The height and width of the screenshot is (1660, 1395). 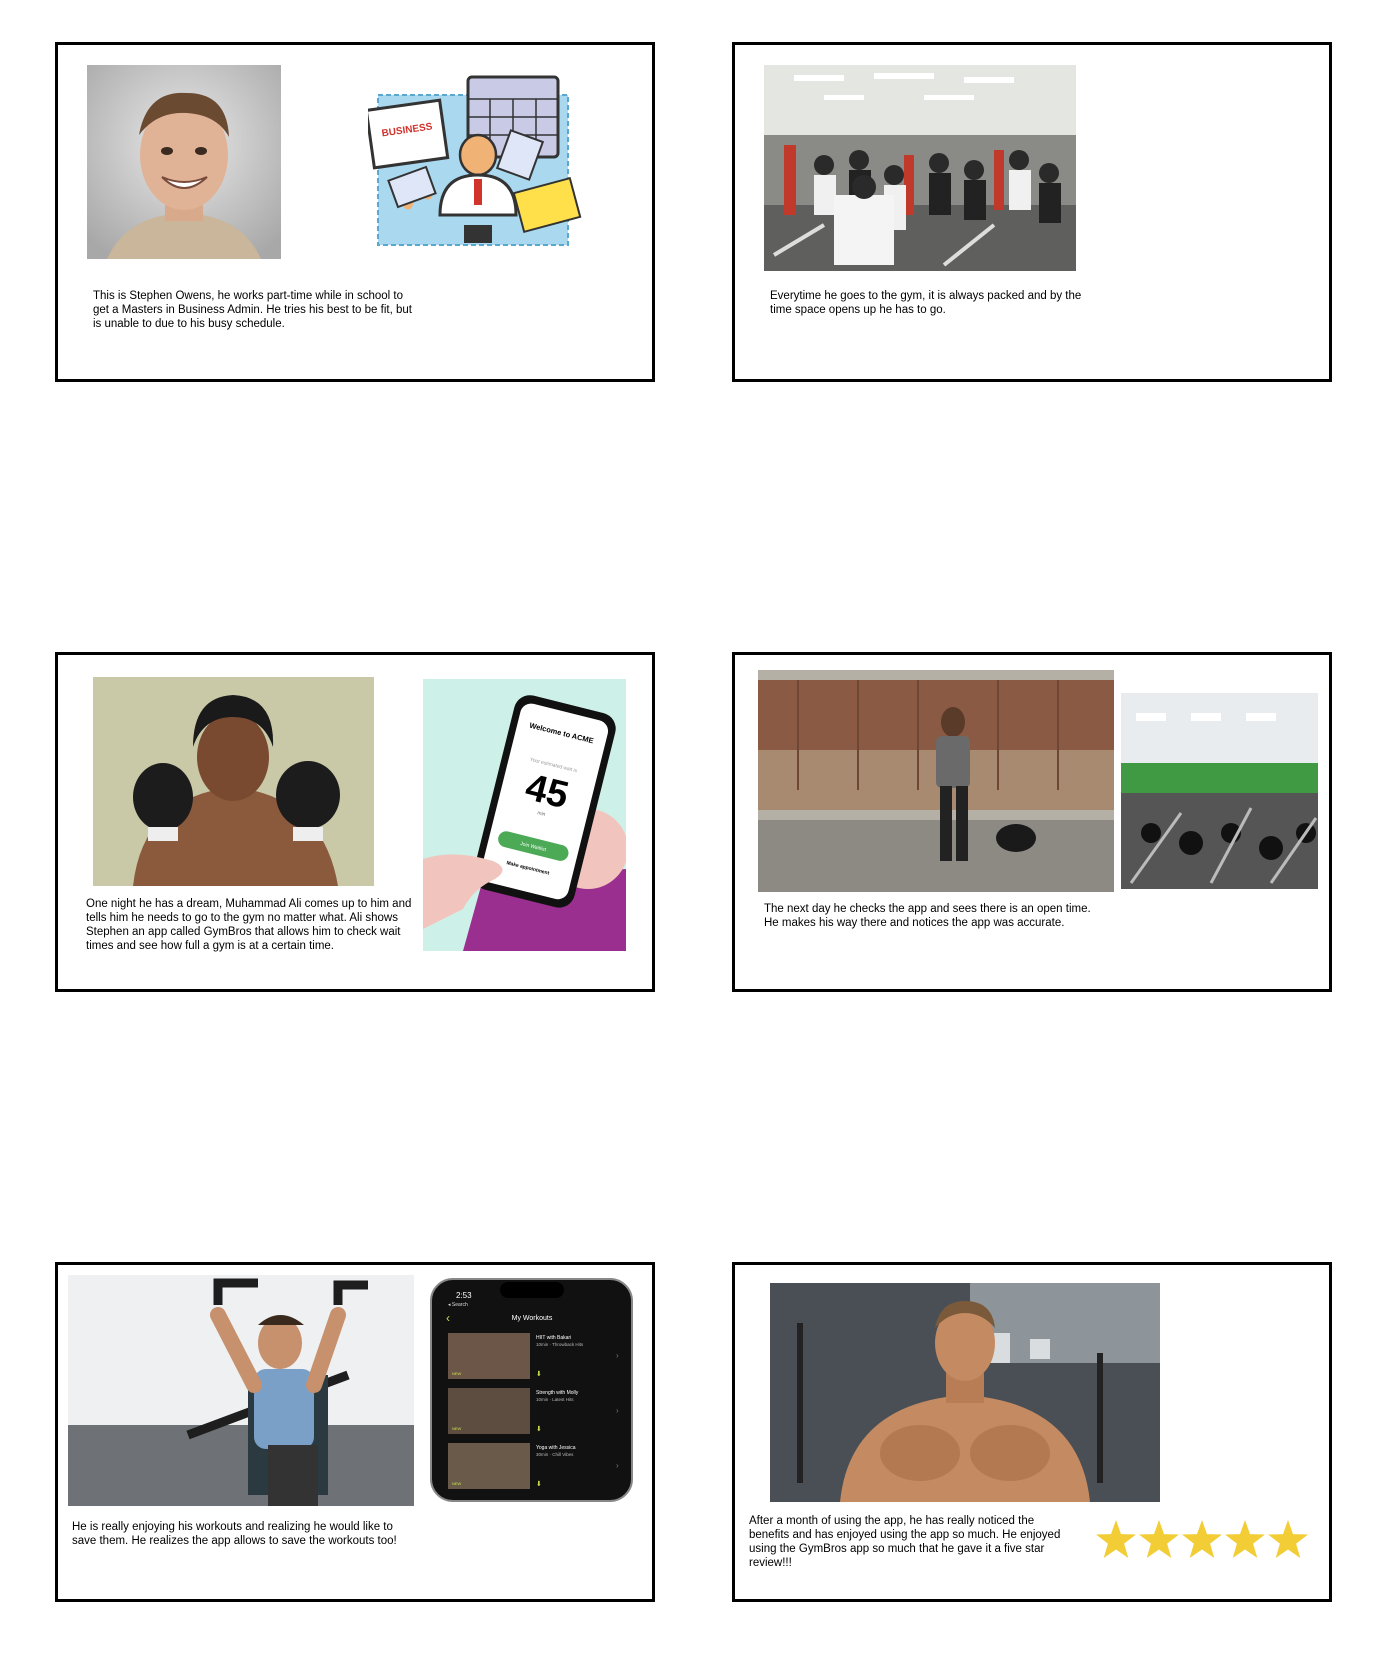 What do you see at coordinates (233, 781) in the screenshot?
I see `muhammad-ali-photo` at bounding box center [233, 781].